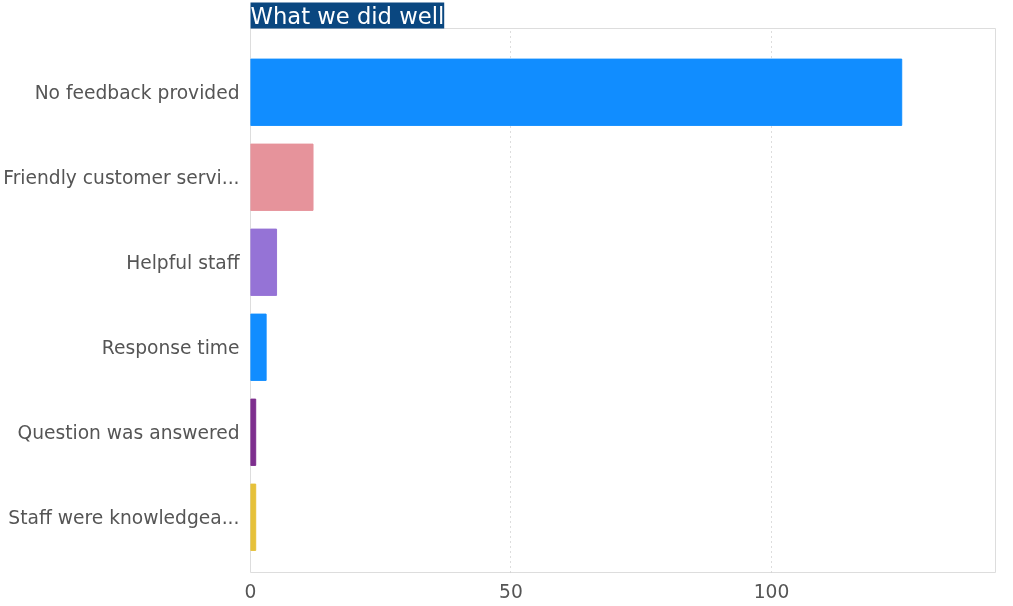 The width and height of the screenshot is (1013, 606). Describe the element at coordinates (128, 432) in the screenshot. I see `y-tick-label: Question was answered` at that location.